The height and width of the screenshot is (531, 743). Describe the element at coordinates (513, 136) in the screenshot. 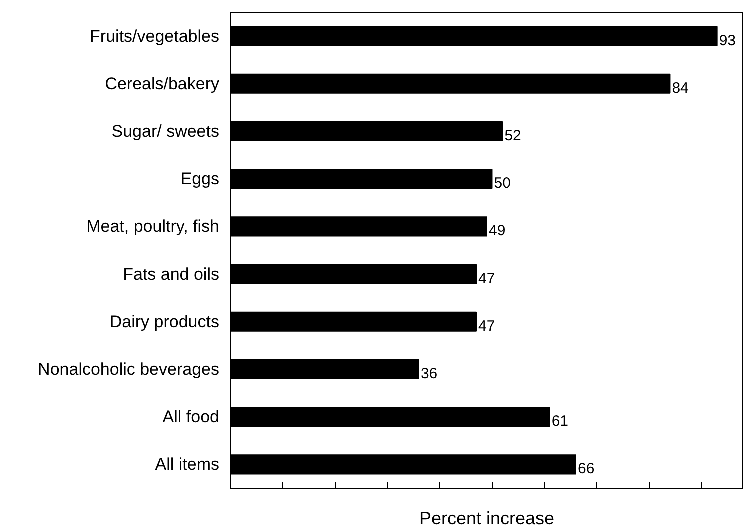

I see `data-label: 52` at that location.